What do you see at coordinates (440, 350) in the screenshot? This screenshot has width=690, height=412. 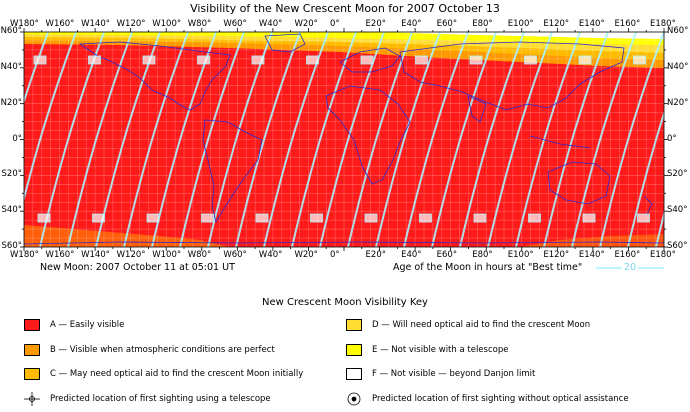 I see `key-label-e: E — Not visible with a telescope` at bounding box center [440, 350].